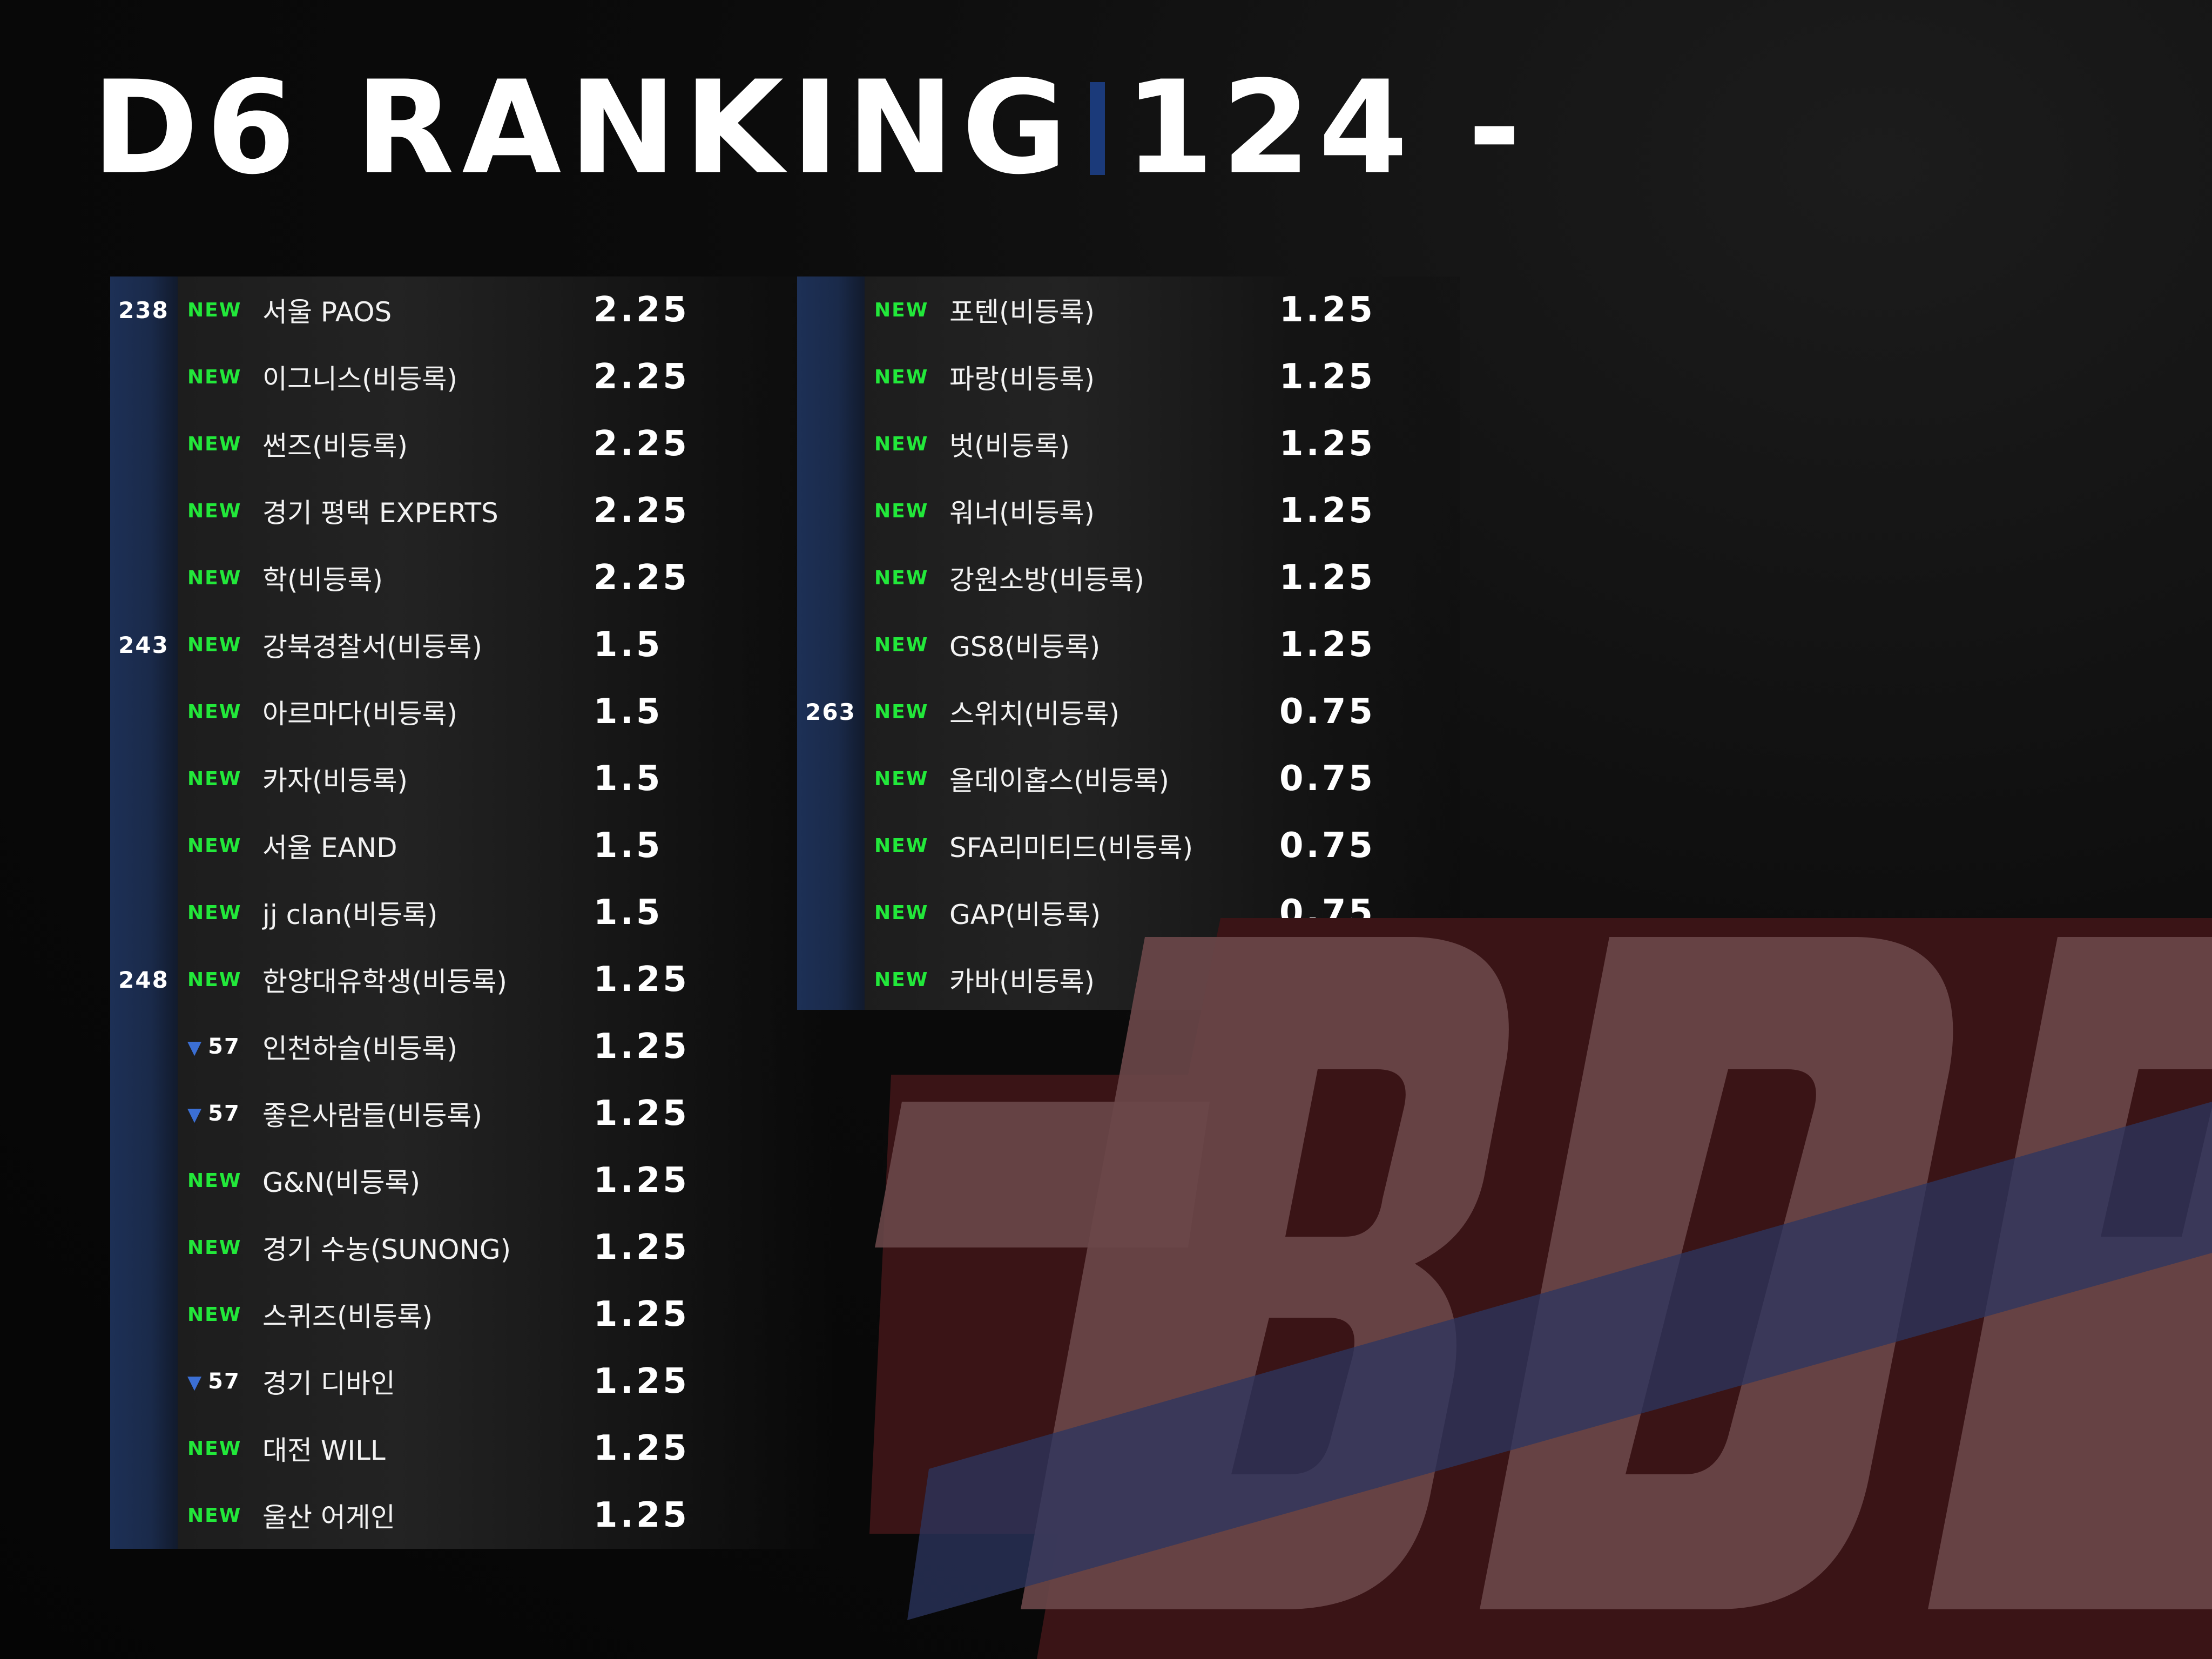 The height and width of the screenshot is (1659, 2212). Describe the element at coordinates (471, 711) in the screenshot. I see `table-row: NEW 아르마다(비등록) 1.5` at that location.